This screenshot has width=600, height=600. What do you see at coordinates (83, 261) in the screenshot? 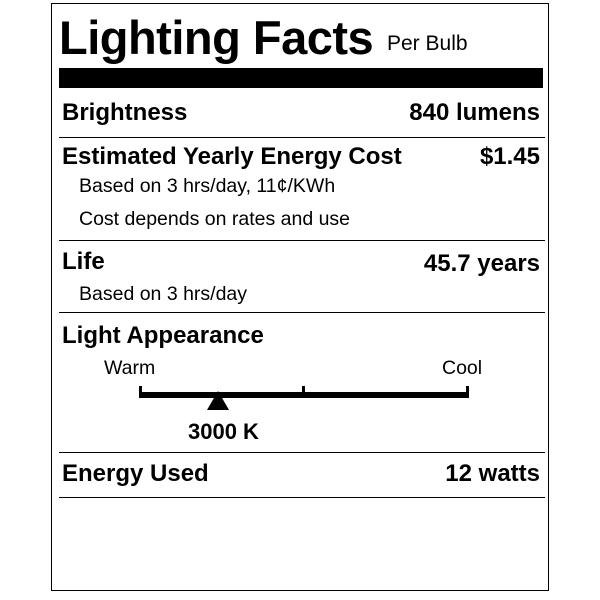
I see `life-label: Life` at bounding box center [83, 261].